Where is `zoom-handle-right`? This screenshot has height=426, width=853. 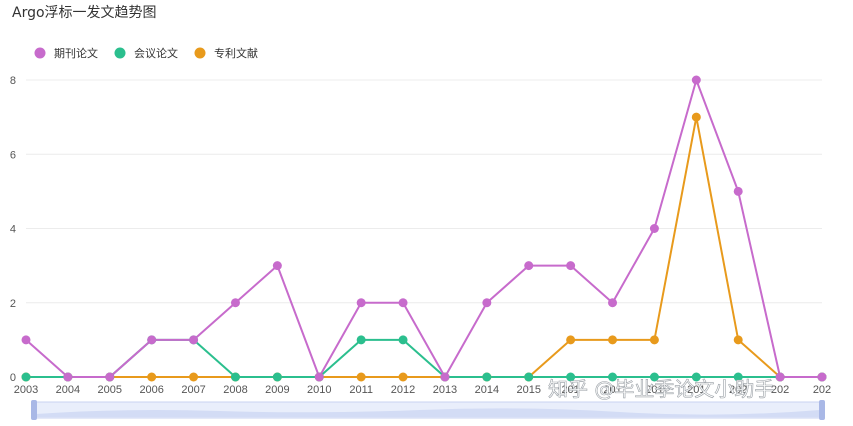 zoom-handle-right is located at coordinates (822, 410).